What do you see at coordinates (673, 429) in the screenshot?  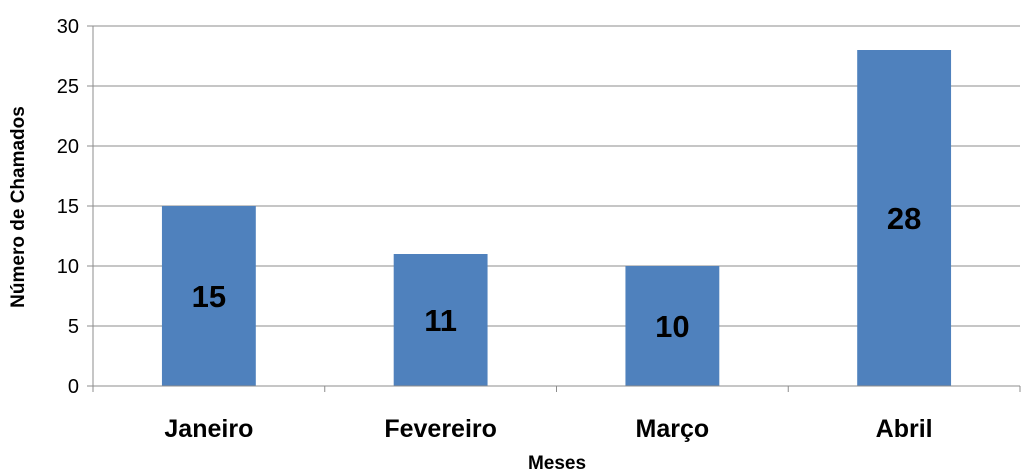 I see `x-category-label: Março` at bounding box center [673, 429].